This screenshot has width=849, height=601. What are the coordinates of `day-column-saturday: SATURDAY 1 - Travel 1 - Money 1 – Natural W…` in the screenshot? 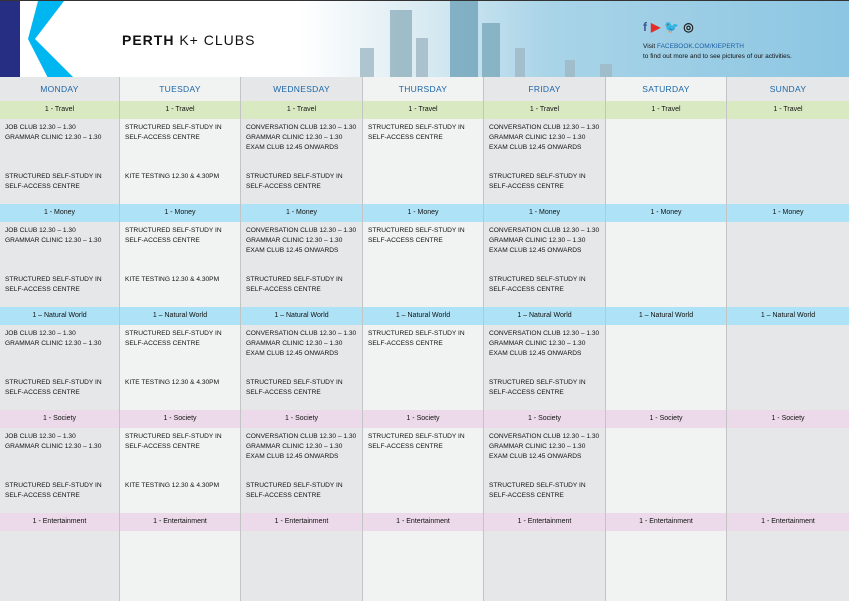 It's located at (666, 339).